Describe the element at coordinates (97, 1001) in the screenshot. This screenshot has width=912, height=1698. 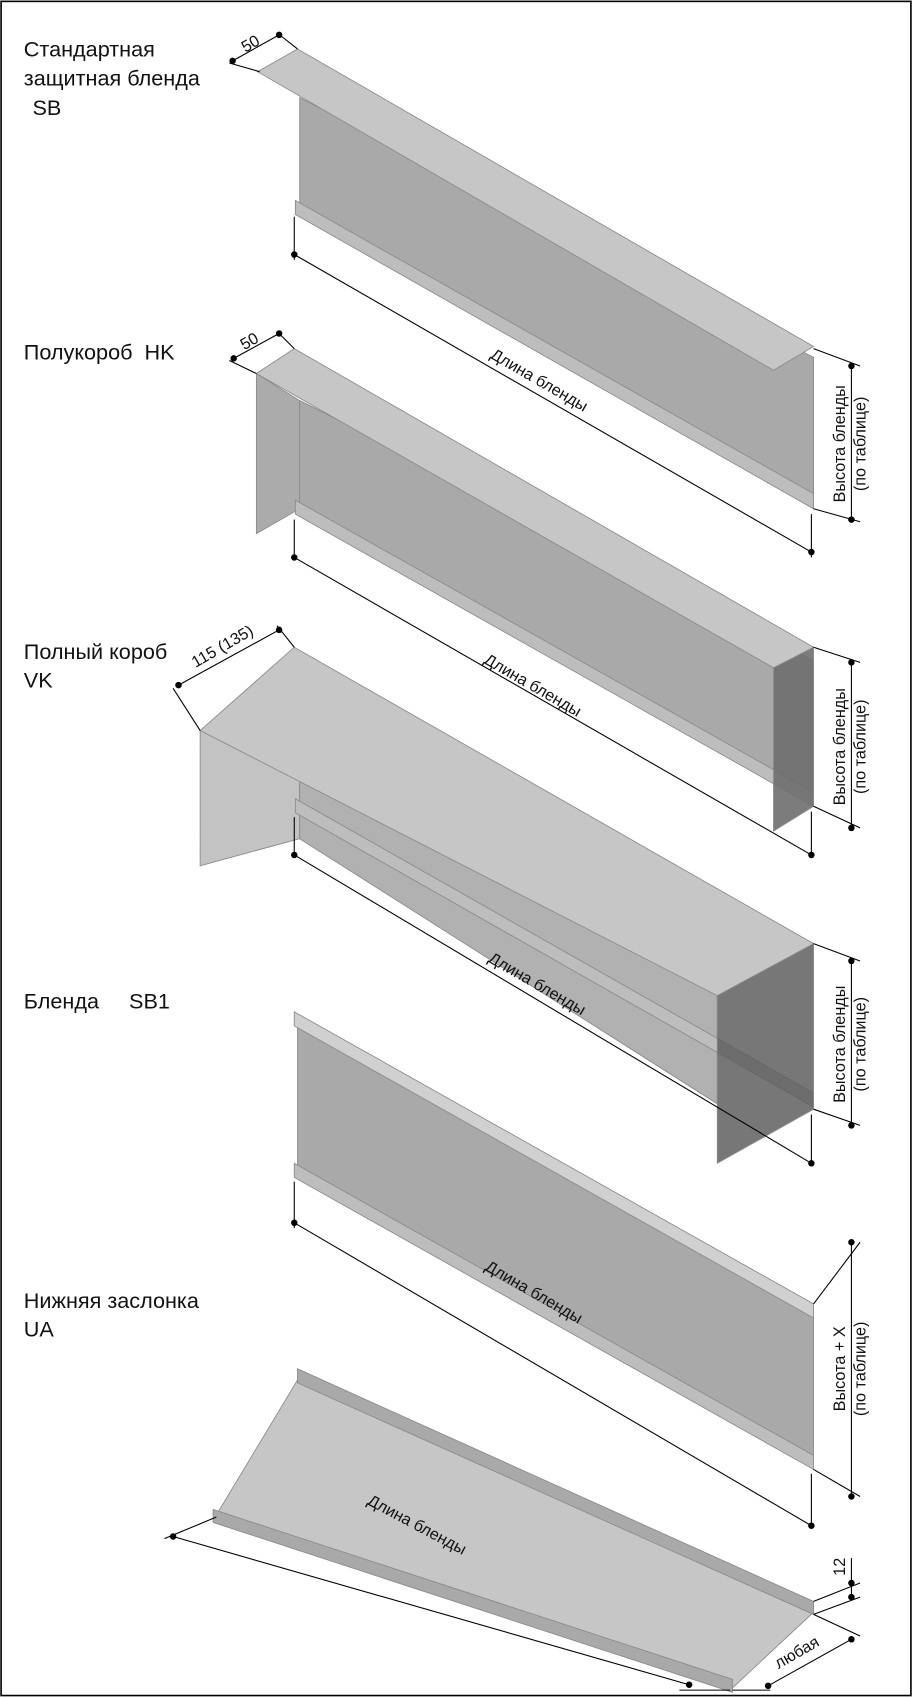
I see `title: Бленда SB1` at that location.